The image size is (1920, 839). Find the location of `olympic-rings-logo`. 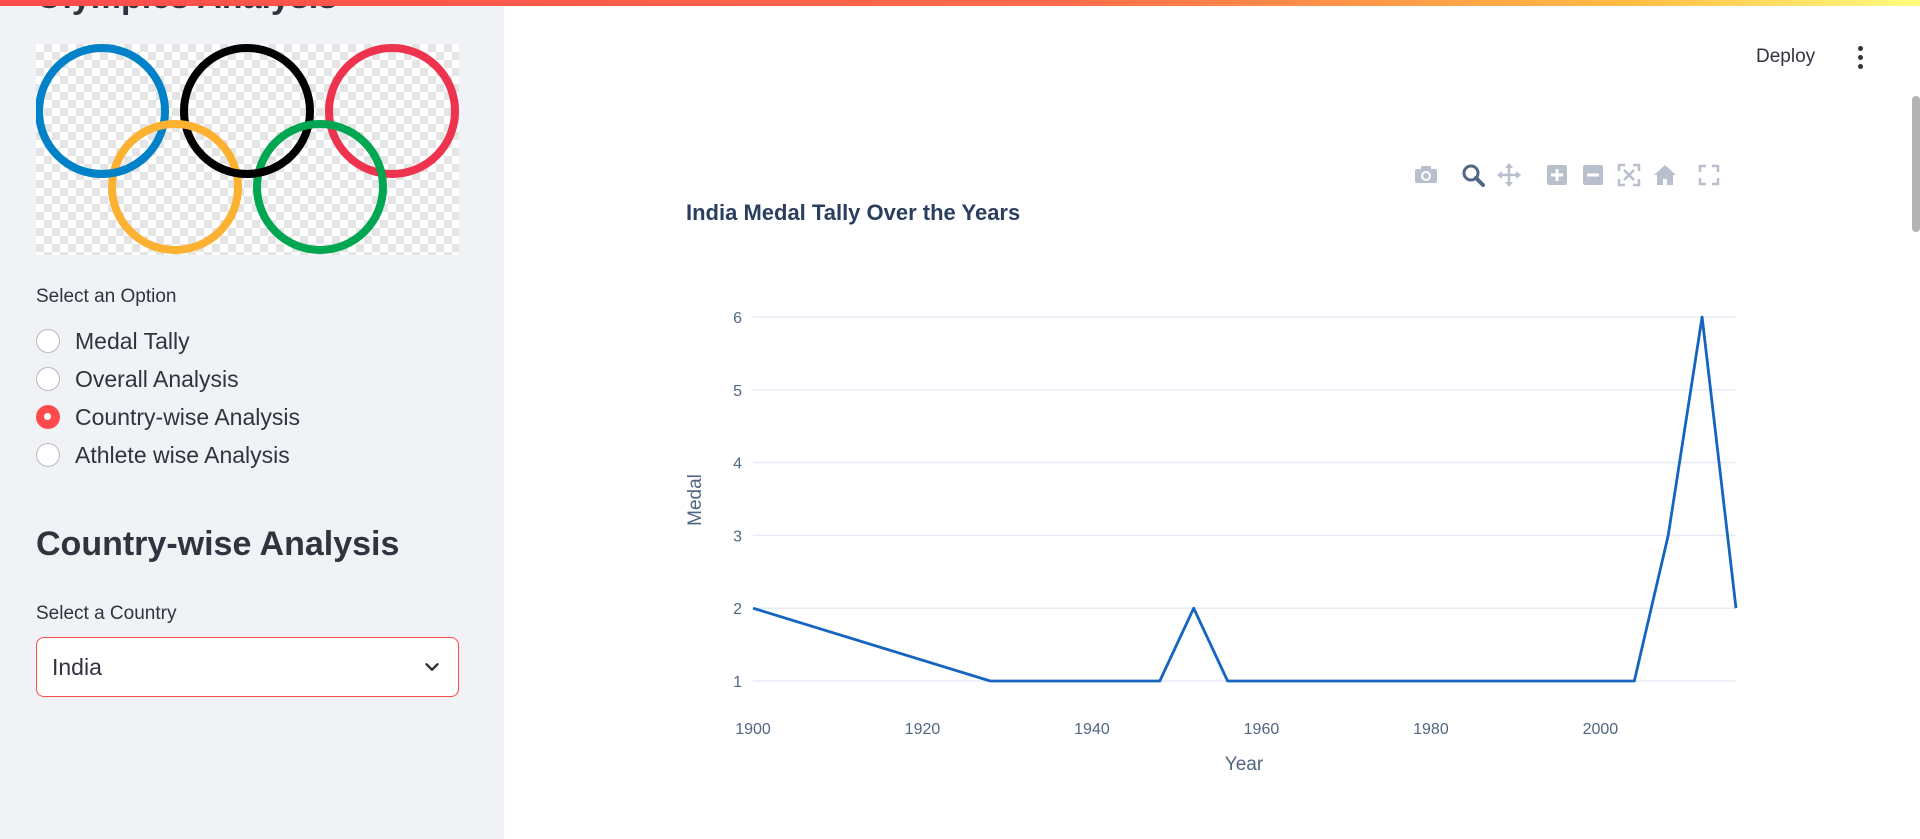

olympic-rings-logo is located at coordinates (247, 149).